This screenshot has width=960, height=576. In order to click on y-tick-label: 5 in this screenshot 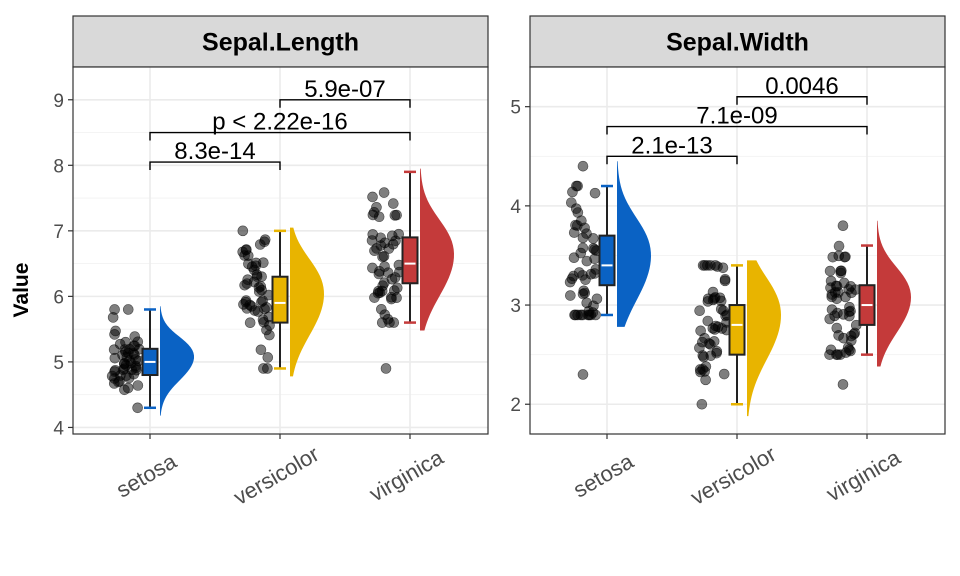, I will do `click(58, 363)`.